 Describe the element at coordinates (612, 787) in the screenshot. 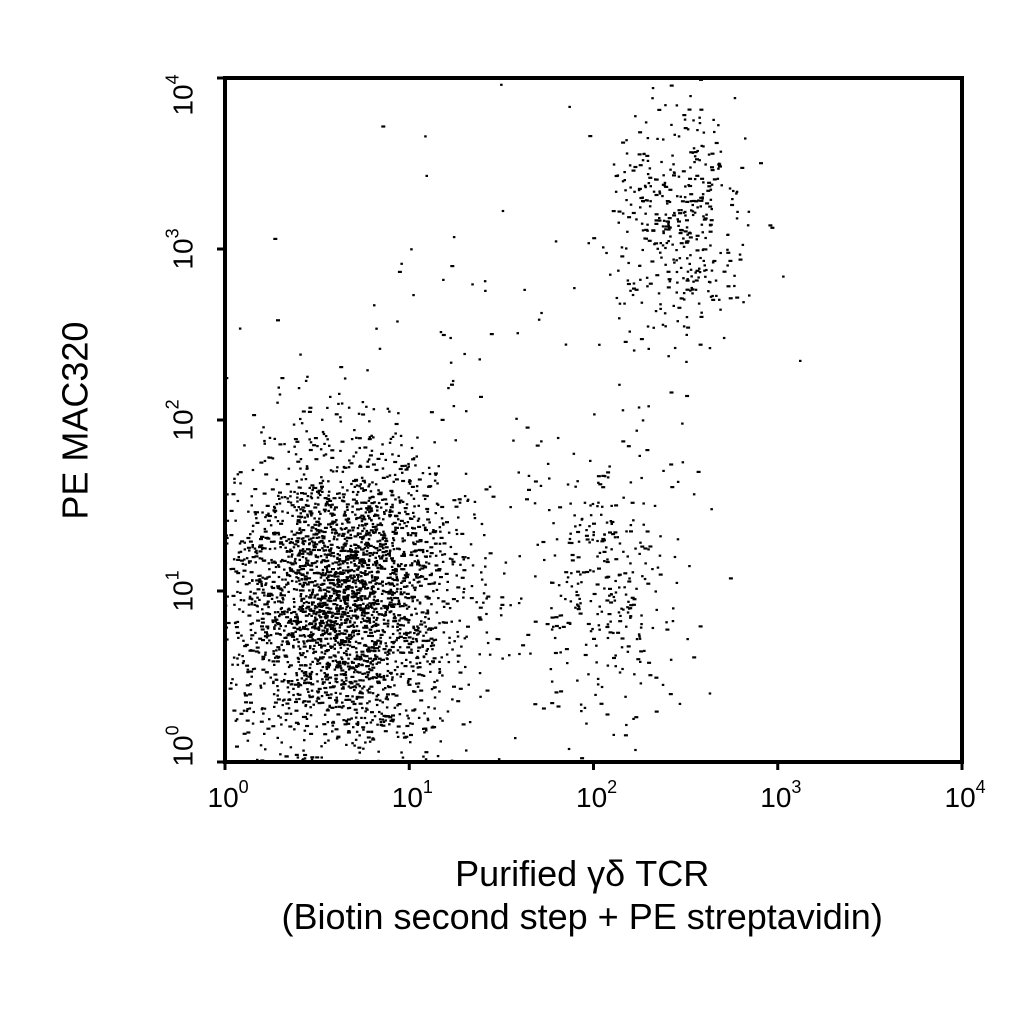

I see `x-tick-label-exponent: 2` at that location.